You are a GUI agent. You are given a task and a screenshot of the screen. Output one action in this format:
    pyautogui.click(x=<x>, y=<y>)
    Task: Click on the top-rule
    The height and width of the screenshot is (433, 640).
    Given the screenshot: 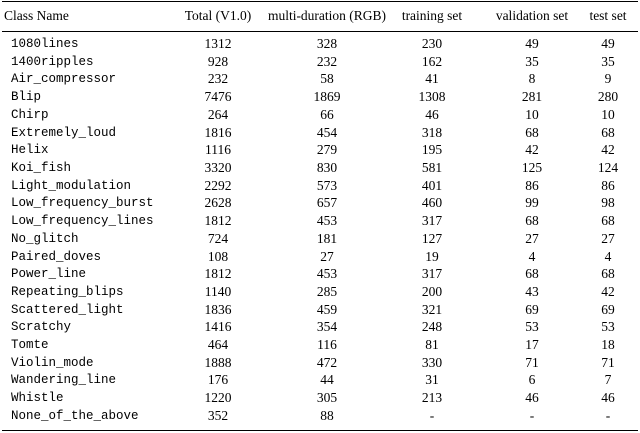 What is the action you would take?
    pyautogui.click(x=320, y=1)
    